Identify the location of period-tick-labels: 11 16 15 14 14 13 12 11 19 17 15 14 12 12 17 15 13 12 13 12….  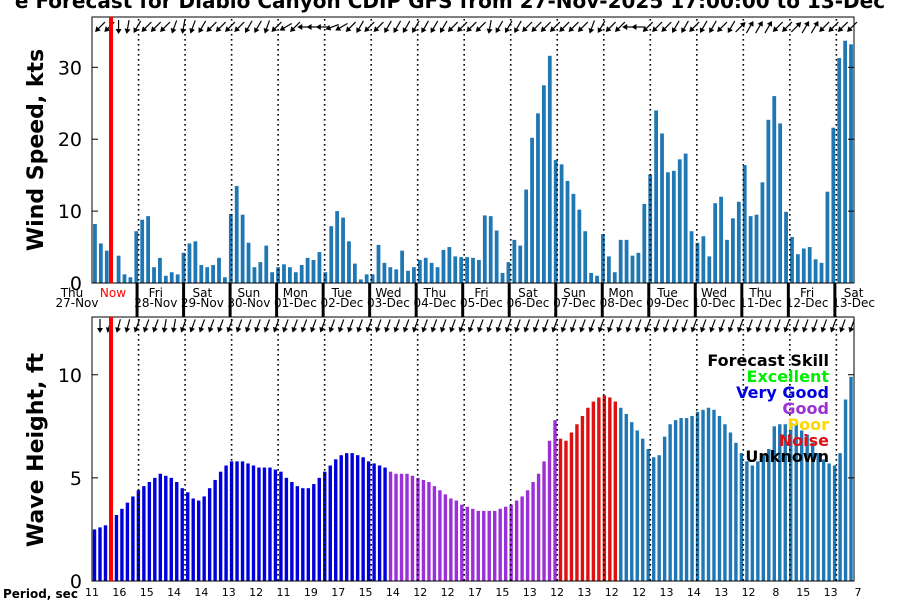
(473, 592).